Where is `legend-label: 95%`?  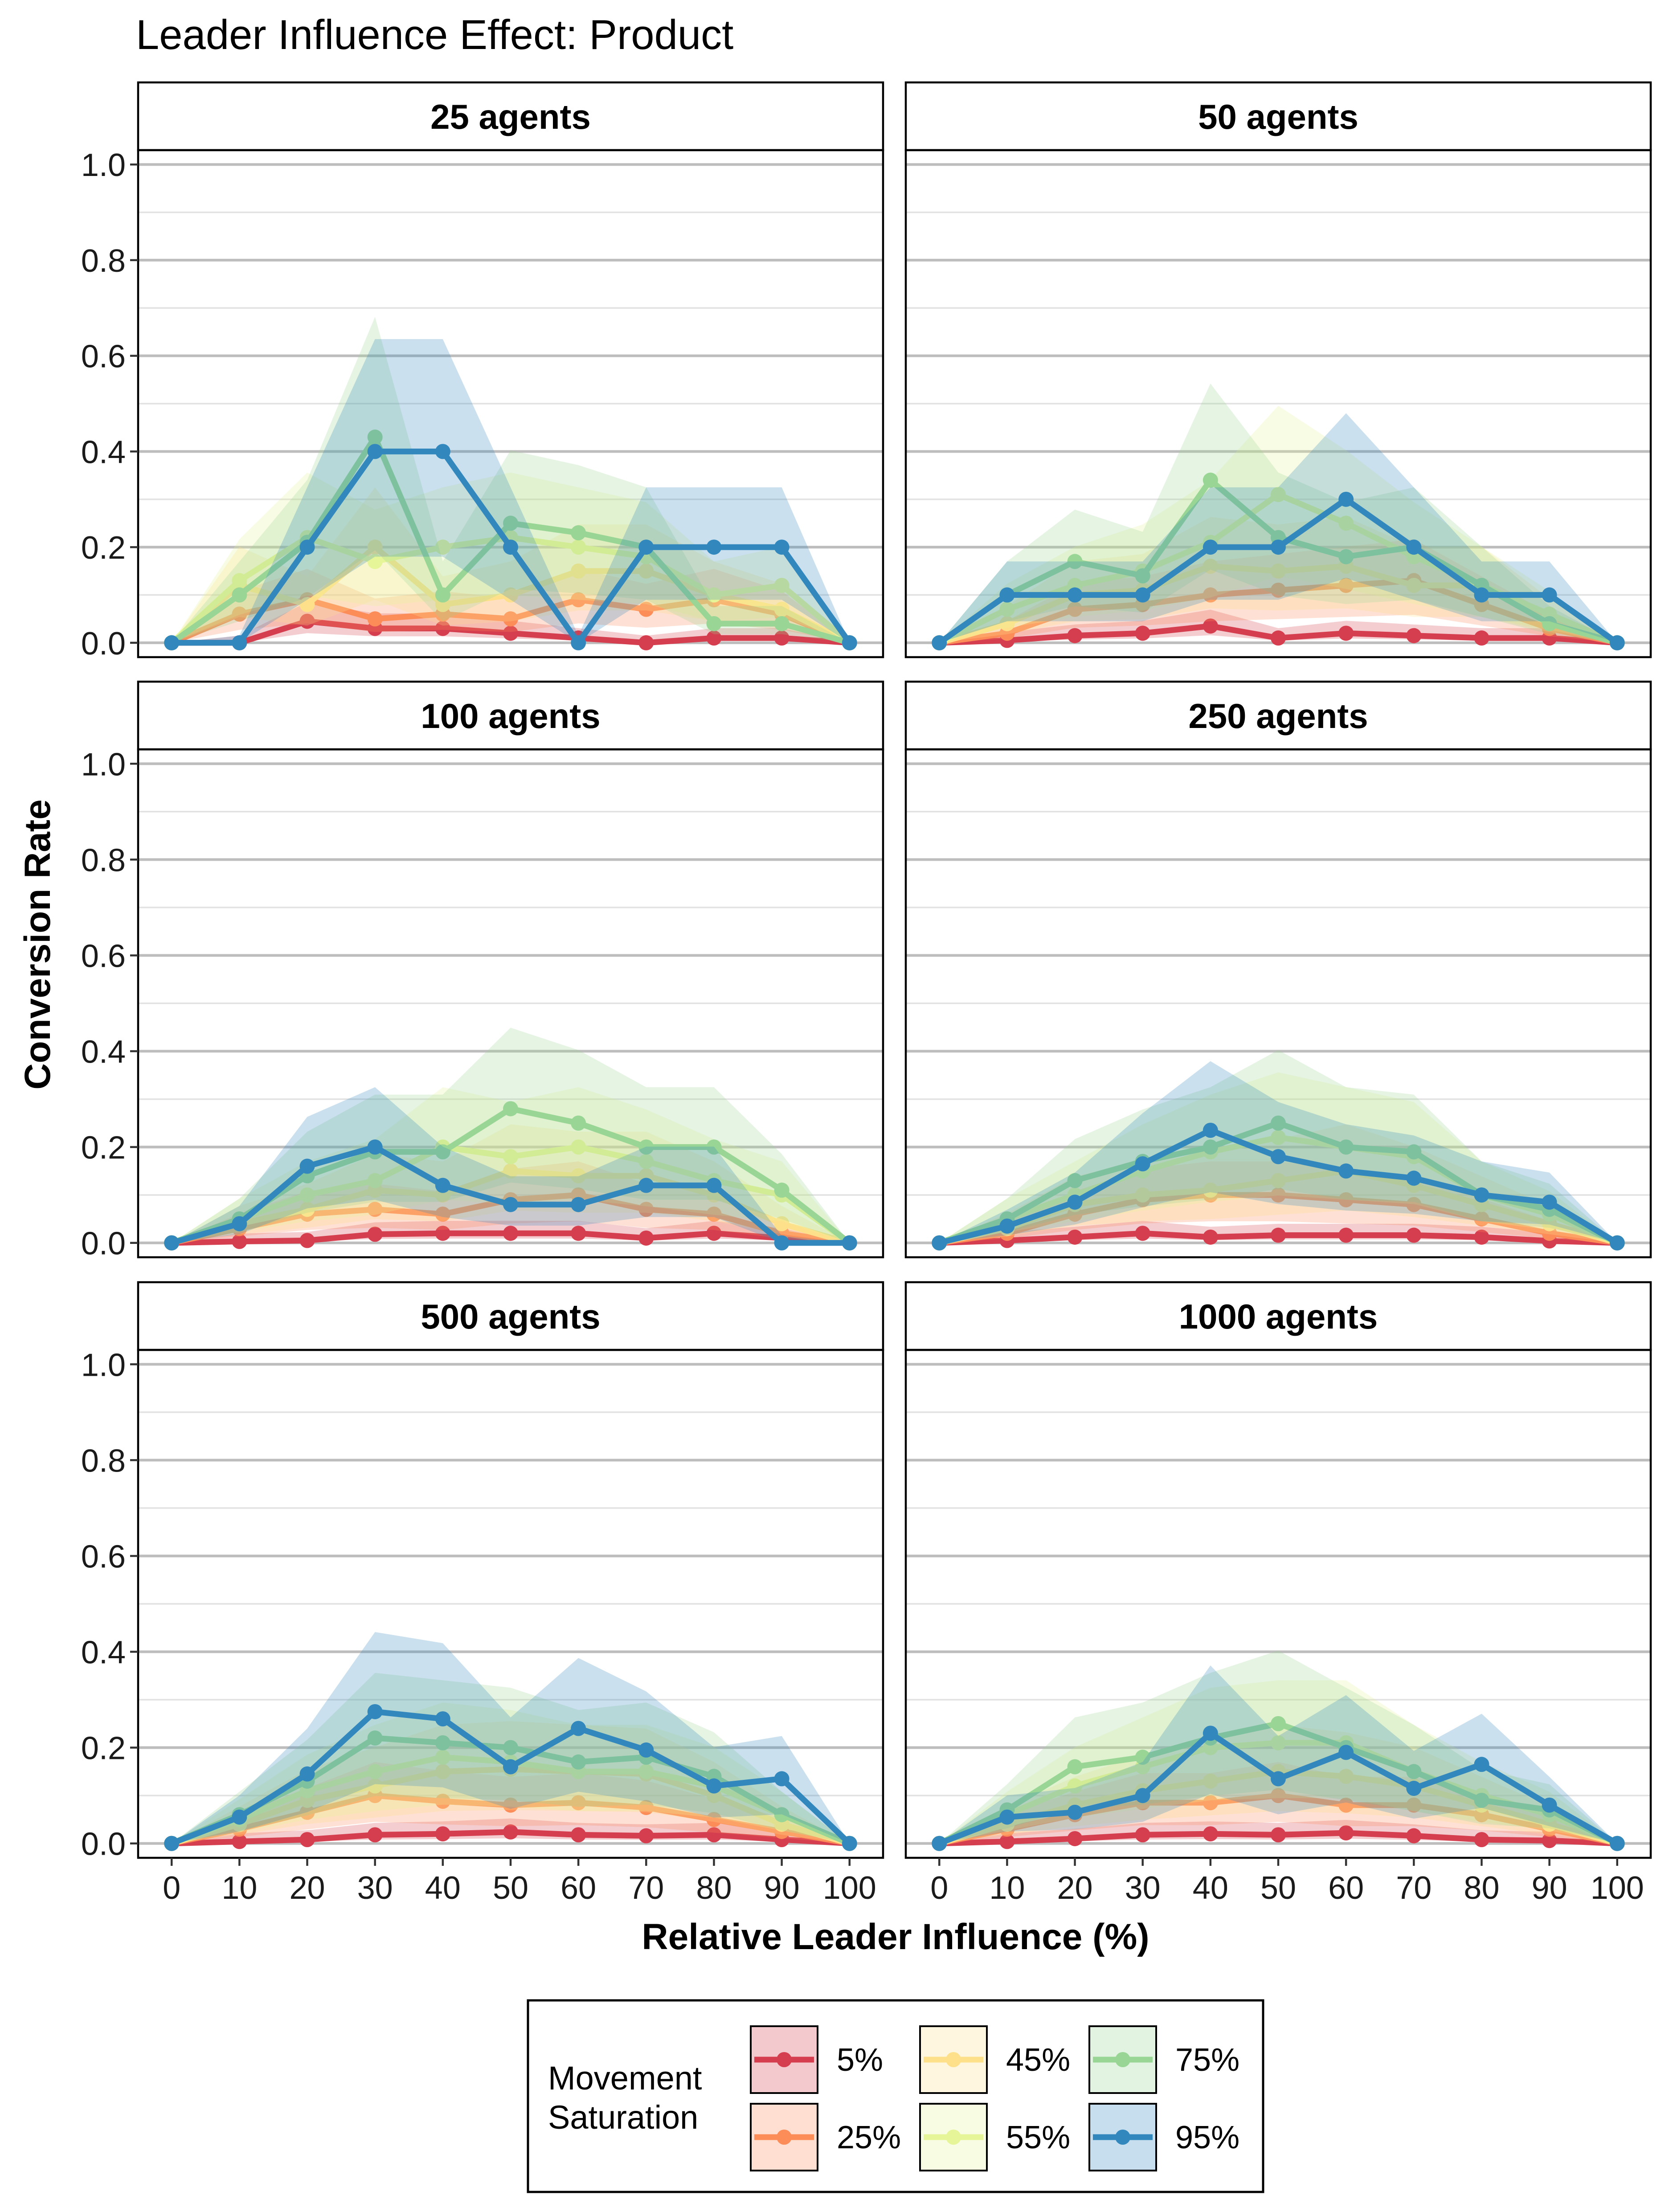 legend-label: 95% is located at coordinates (1207, 2137).